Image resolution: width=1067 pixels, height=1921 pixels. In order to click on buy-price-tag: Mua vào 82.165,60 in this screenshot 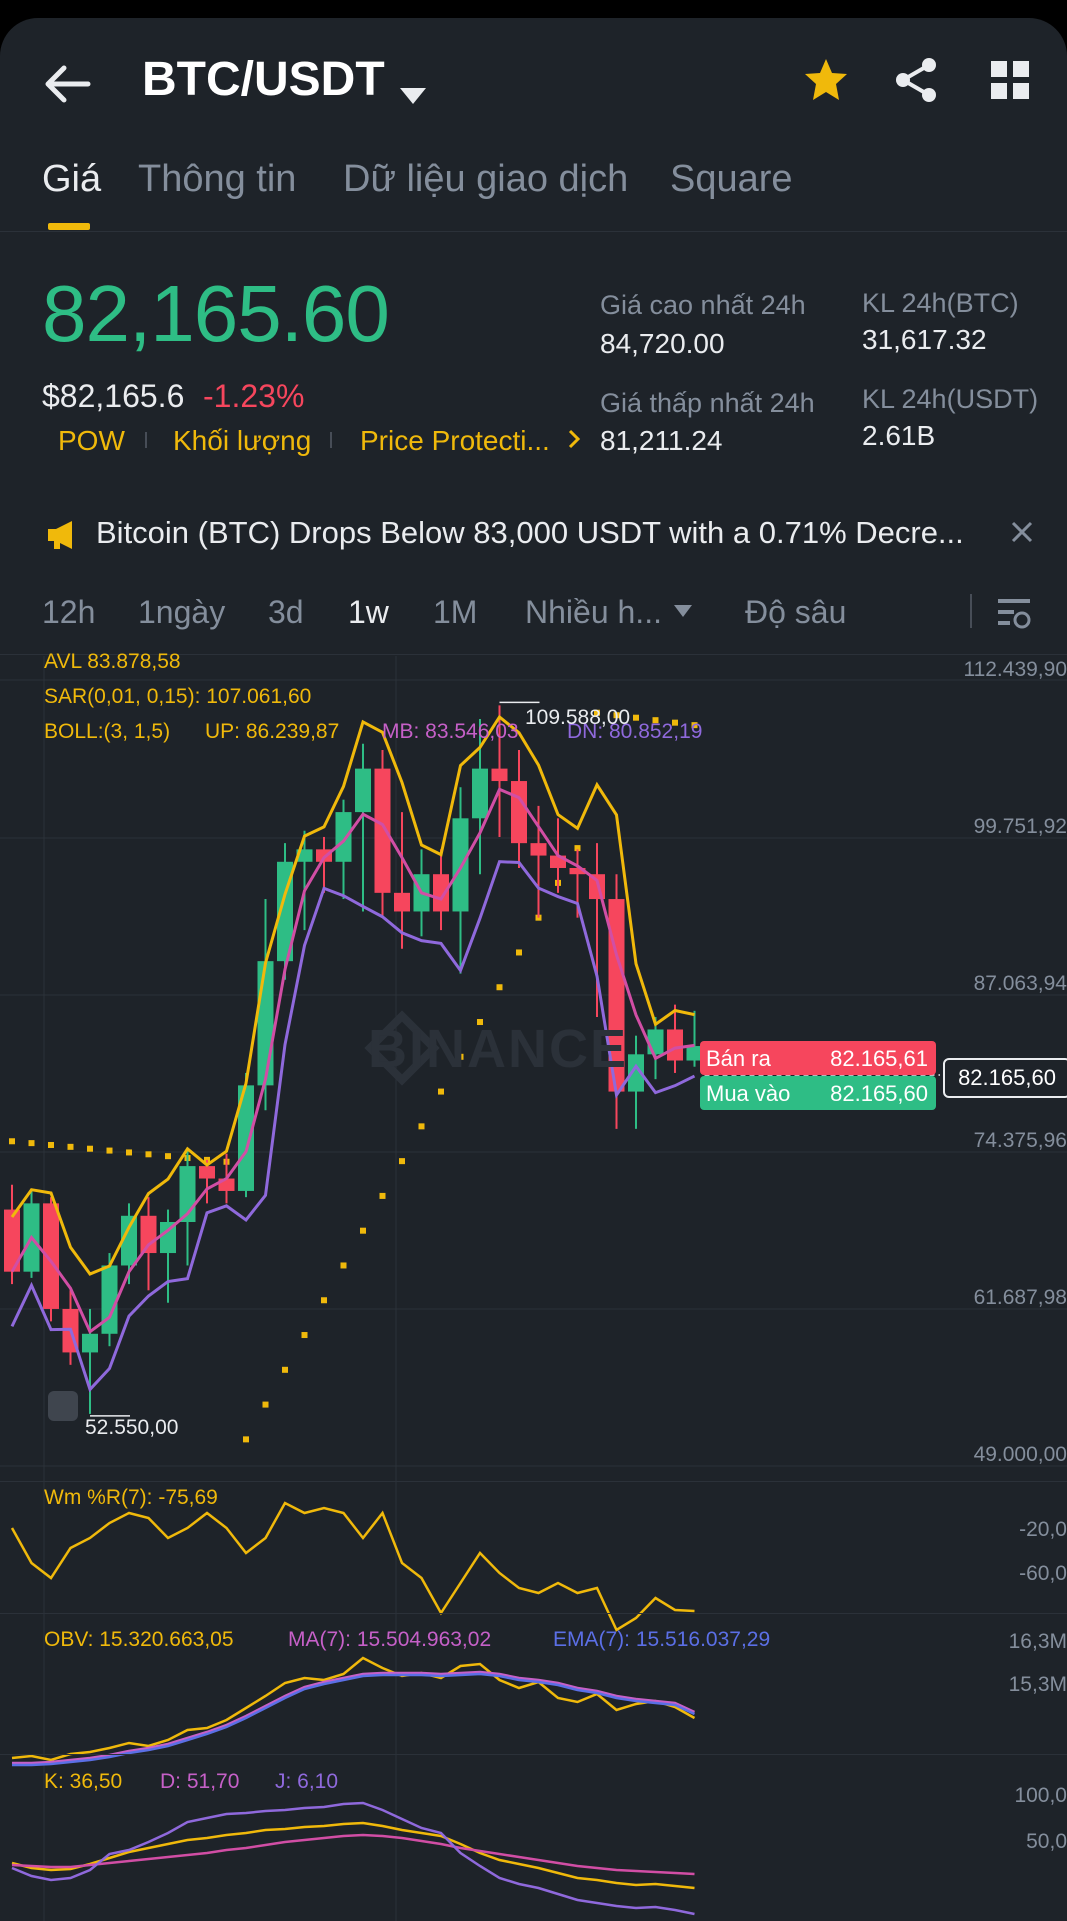, I will do `click(818, 1093)`.